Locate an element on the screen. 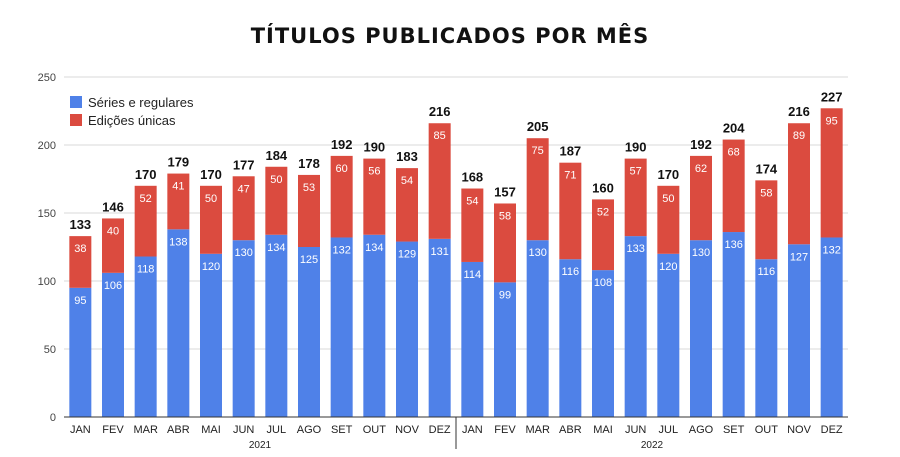  legend-swatch-edicoes-unicas is located at coordinates (76, 120).